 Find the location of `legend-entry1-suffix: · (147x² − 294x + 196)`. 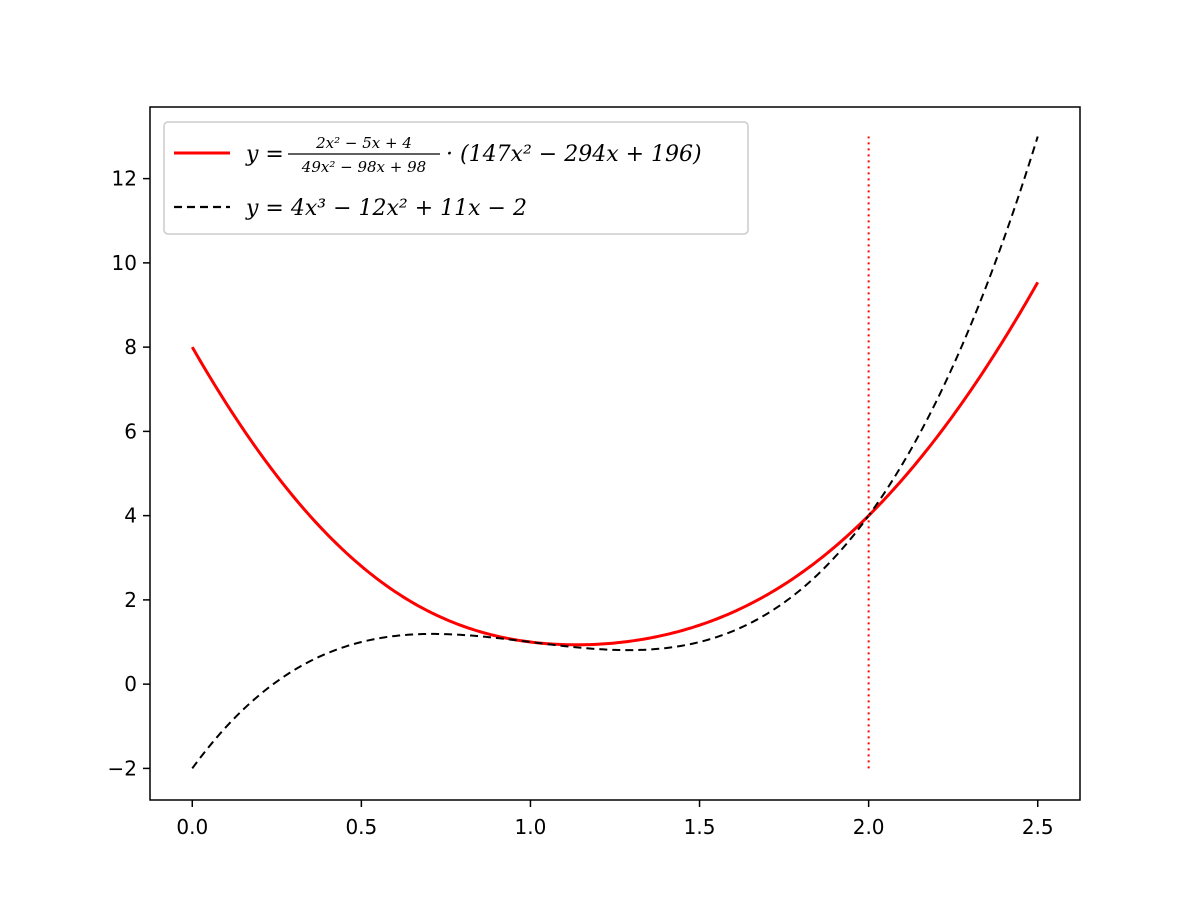

legend-entry1-suffix: · (147x² − 294x + 196) is located at coordinates (574, 154).